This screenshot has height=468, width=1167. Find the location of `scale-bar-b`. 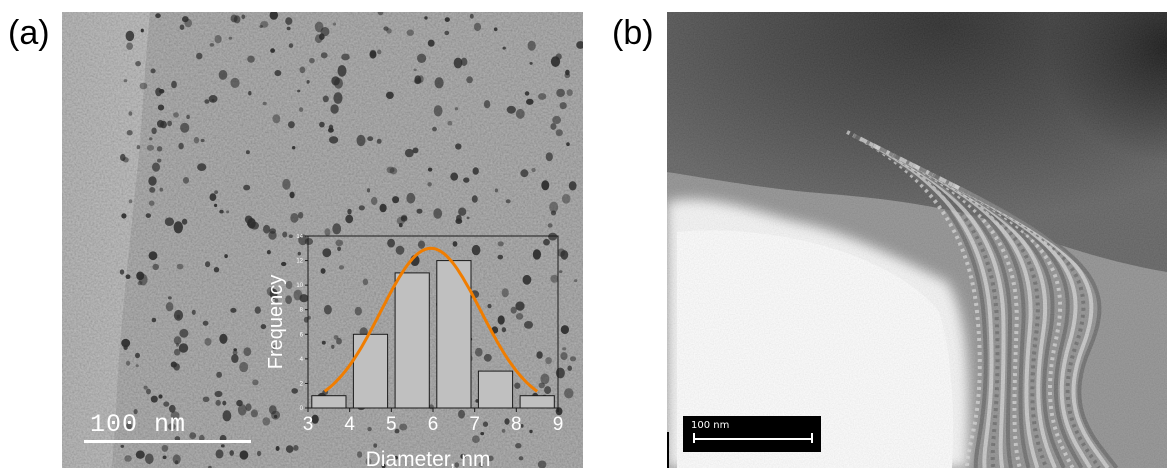

scale-bar-b is located at coordinates (753, 439).